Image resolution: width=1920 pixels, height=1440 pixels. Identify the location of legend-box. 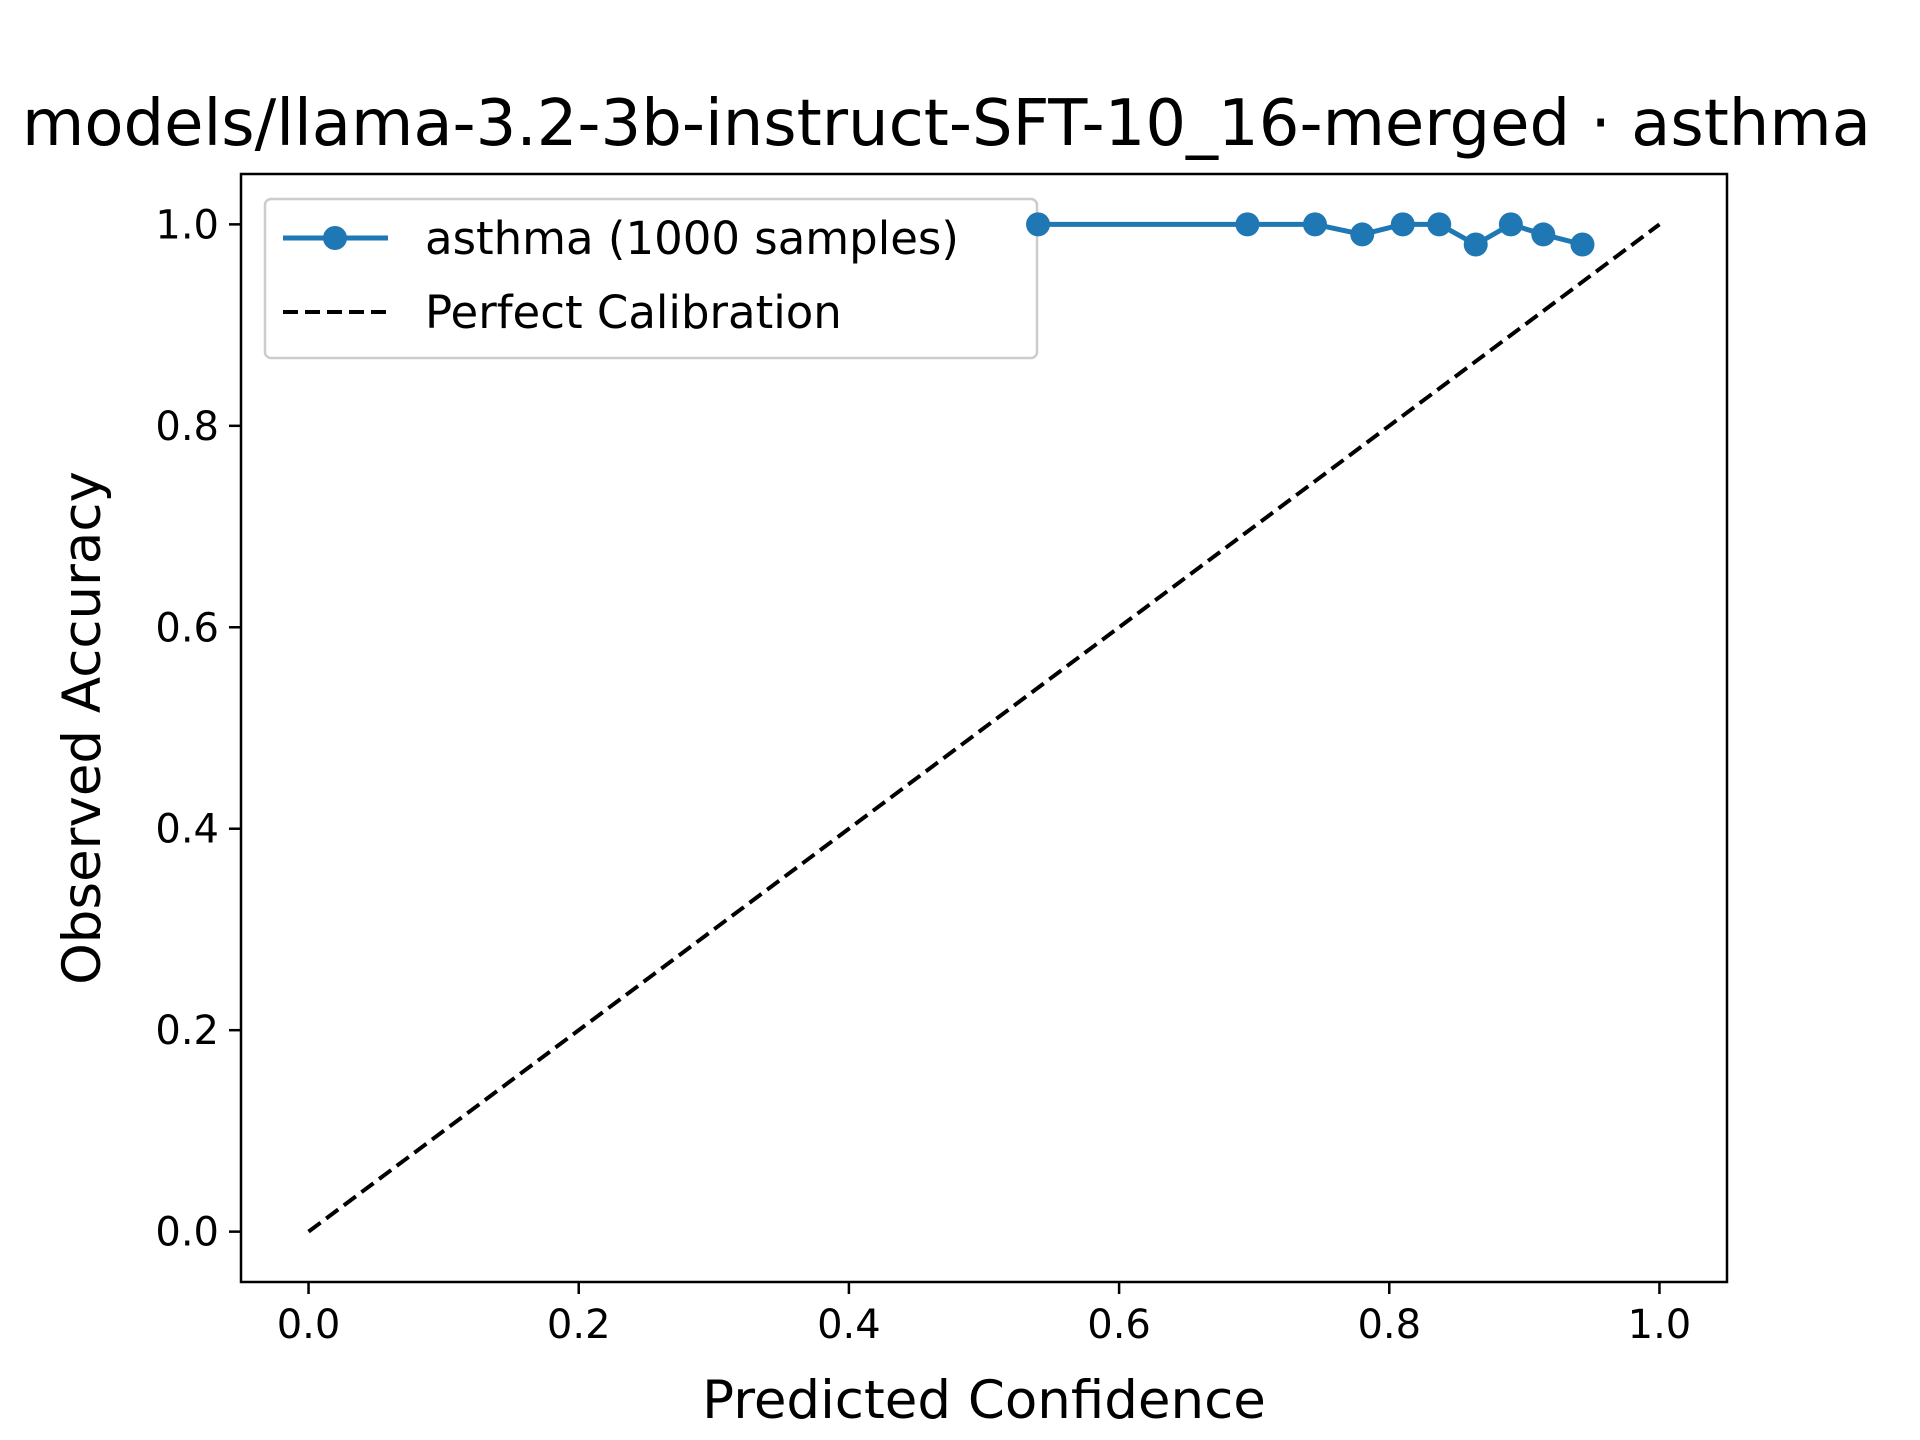
(651, 278).